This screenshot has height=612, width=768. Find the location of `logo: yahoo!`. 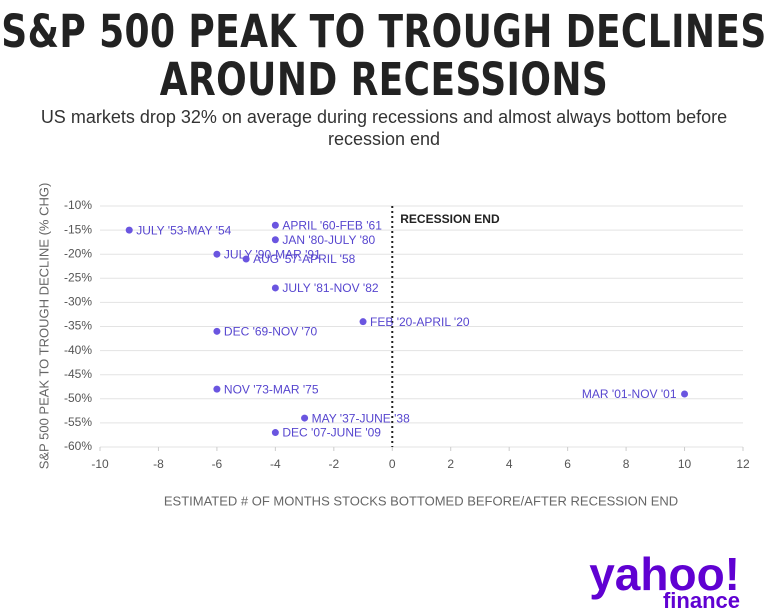

logo: yahoo! is located at coordinates (664, 574).